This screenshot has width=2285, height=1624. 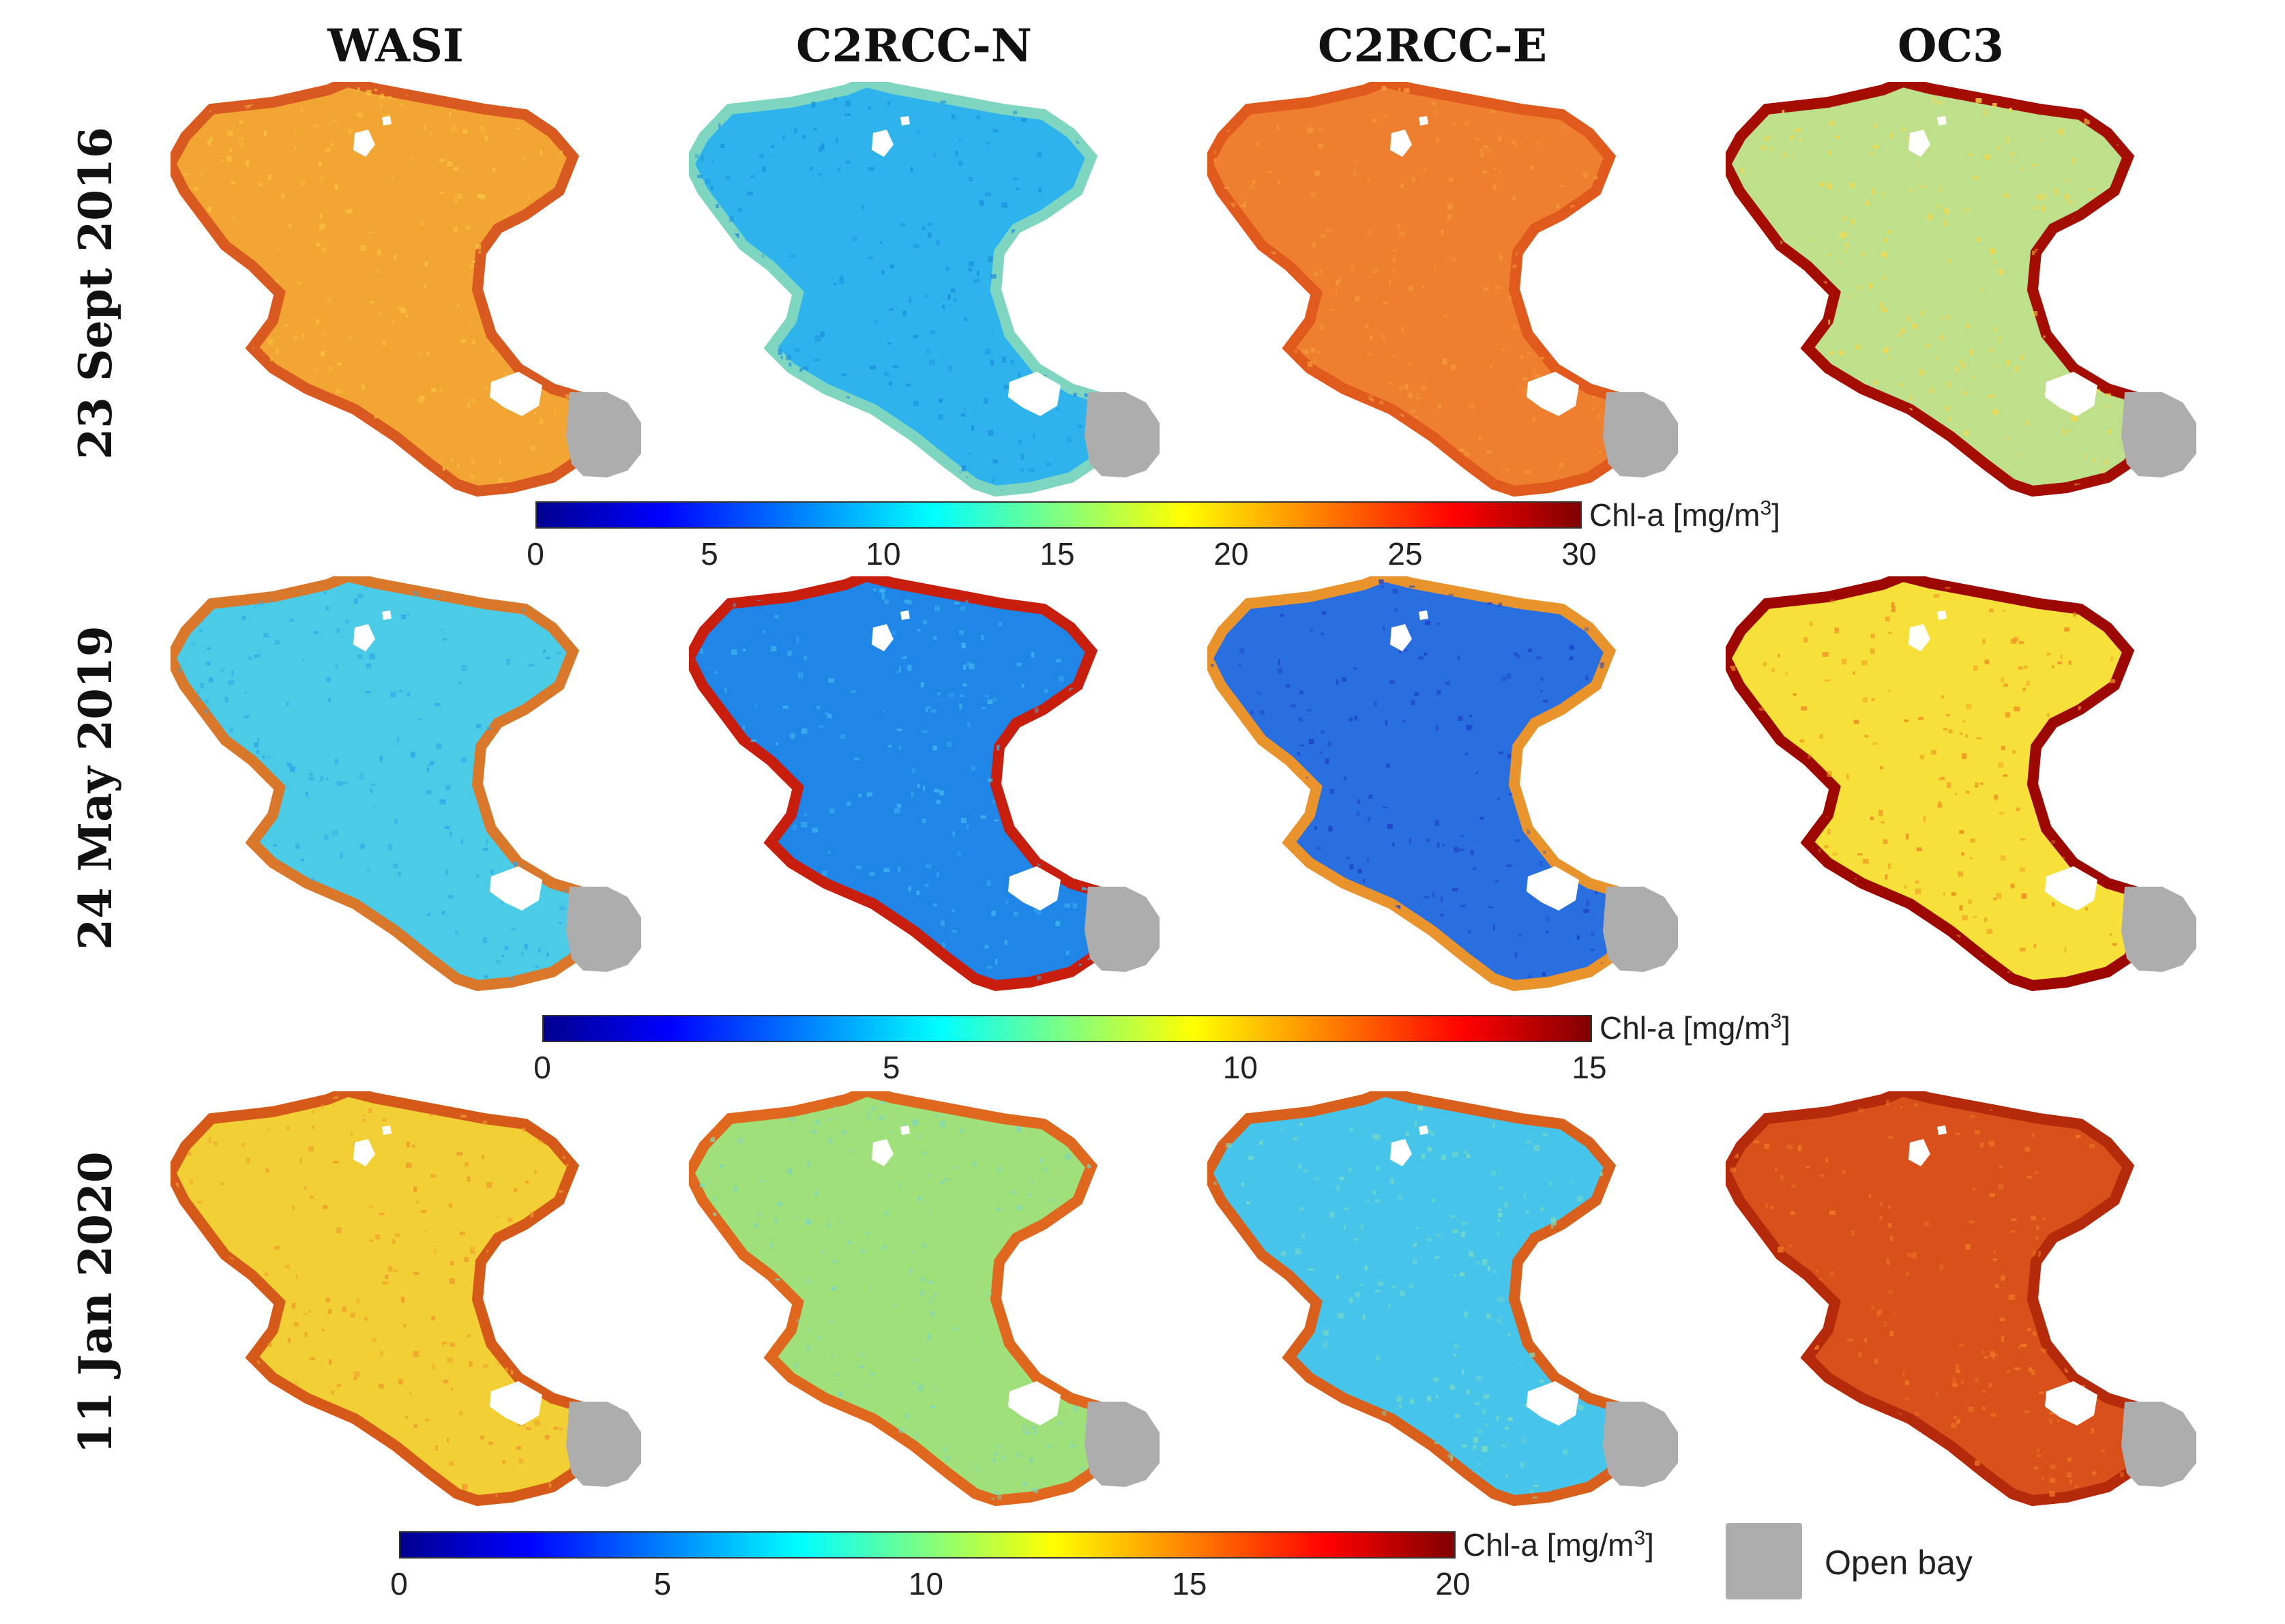 What do you see at coordinates (1579, 554) in the screenshot?
I see `colorbar-tick-label: 30` at bounding box center [1579, 554].